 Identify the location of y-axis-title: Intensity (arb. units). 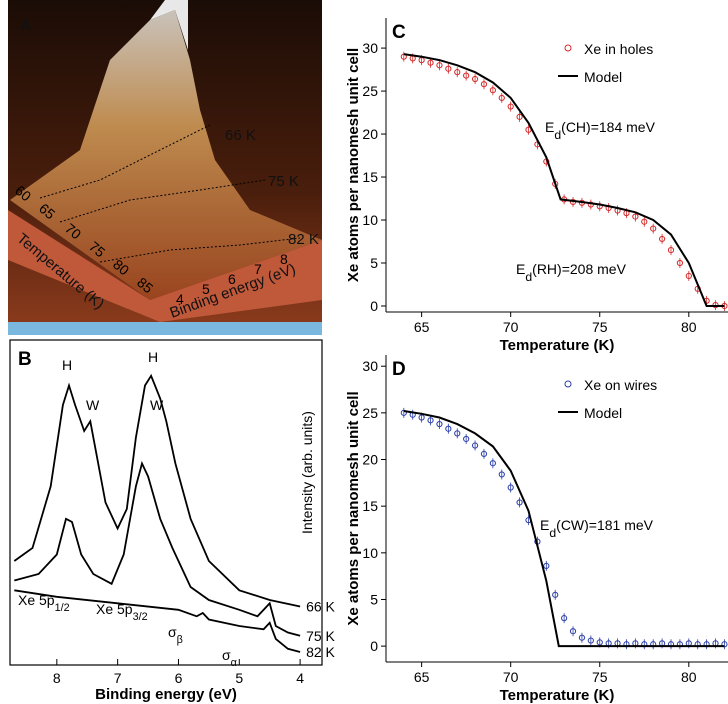
(307, 472).